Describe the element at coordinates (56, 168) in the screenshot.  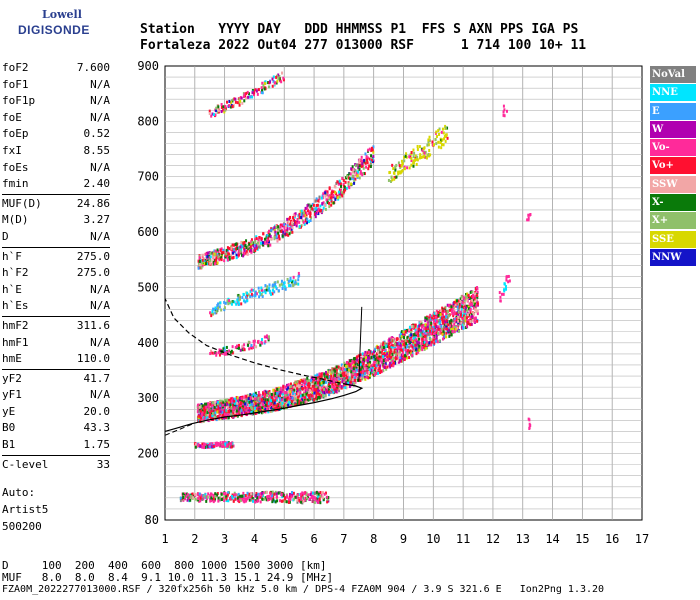
I see `param-row: foEs N/A` at that location.